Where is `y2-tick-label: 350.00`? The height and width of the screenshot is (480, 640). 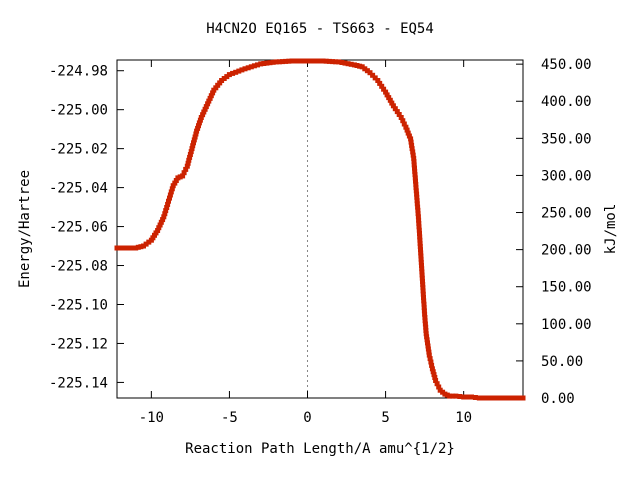 y2-tick-label: 350.00 is located at coordinates (566, 139).